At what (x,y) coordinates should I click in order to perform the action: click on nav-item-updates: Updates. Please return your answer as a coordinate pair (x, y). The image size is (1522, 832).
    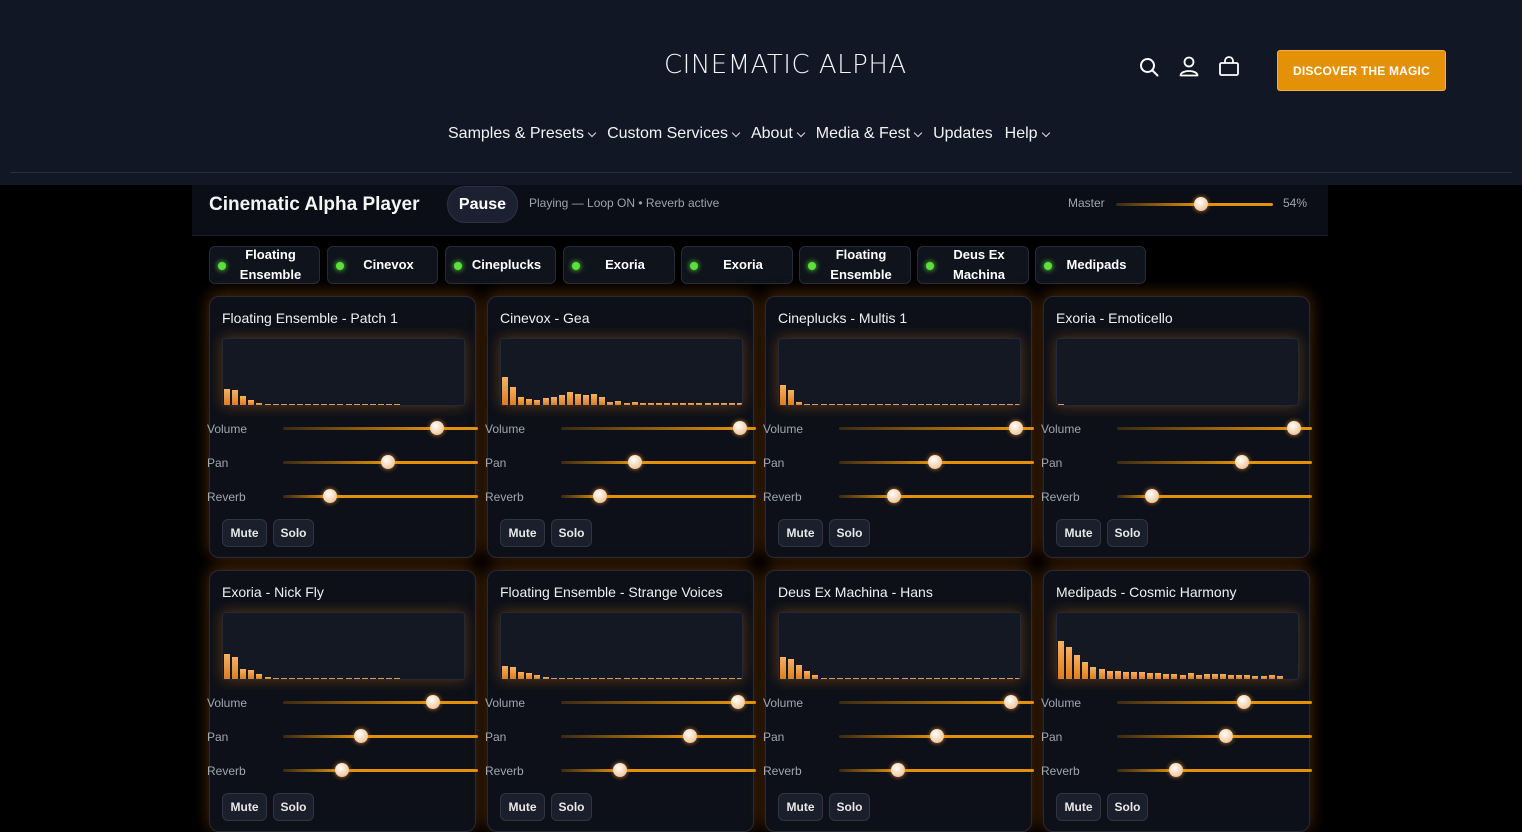
    Looking at the image, I should click on (963, 134).